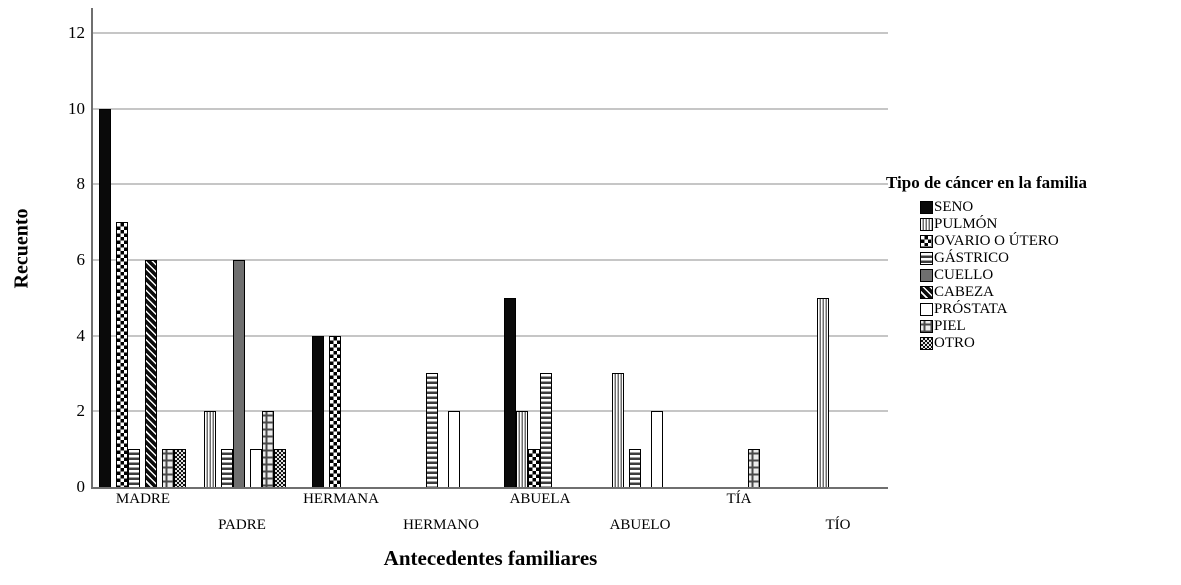 The height and width of the screenshot is (585, 1181). What do you see at coordinates (950, 325) in the screenshot?
I see `legend-label: PIEL` at bounding box center [950, 325].